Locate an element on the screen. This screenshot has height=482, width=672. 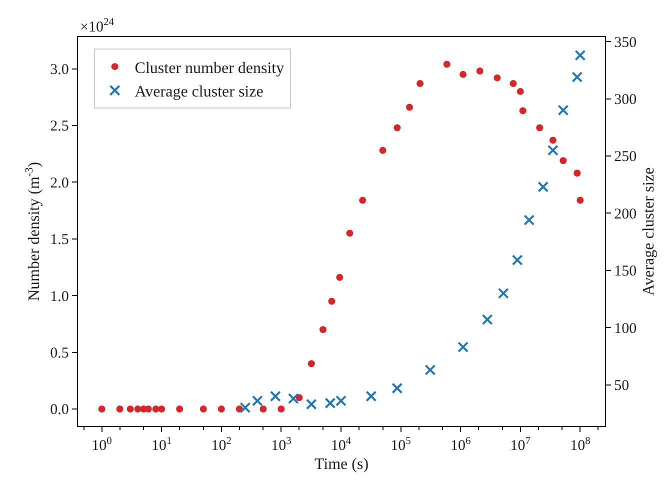
x-tick-label: 10$^{2}$ is located at coordinates (221, 445).